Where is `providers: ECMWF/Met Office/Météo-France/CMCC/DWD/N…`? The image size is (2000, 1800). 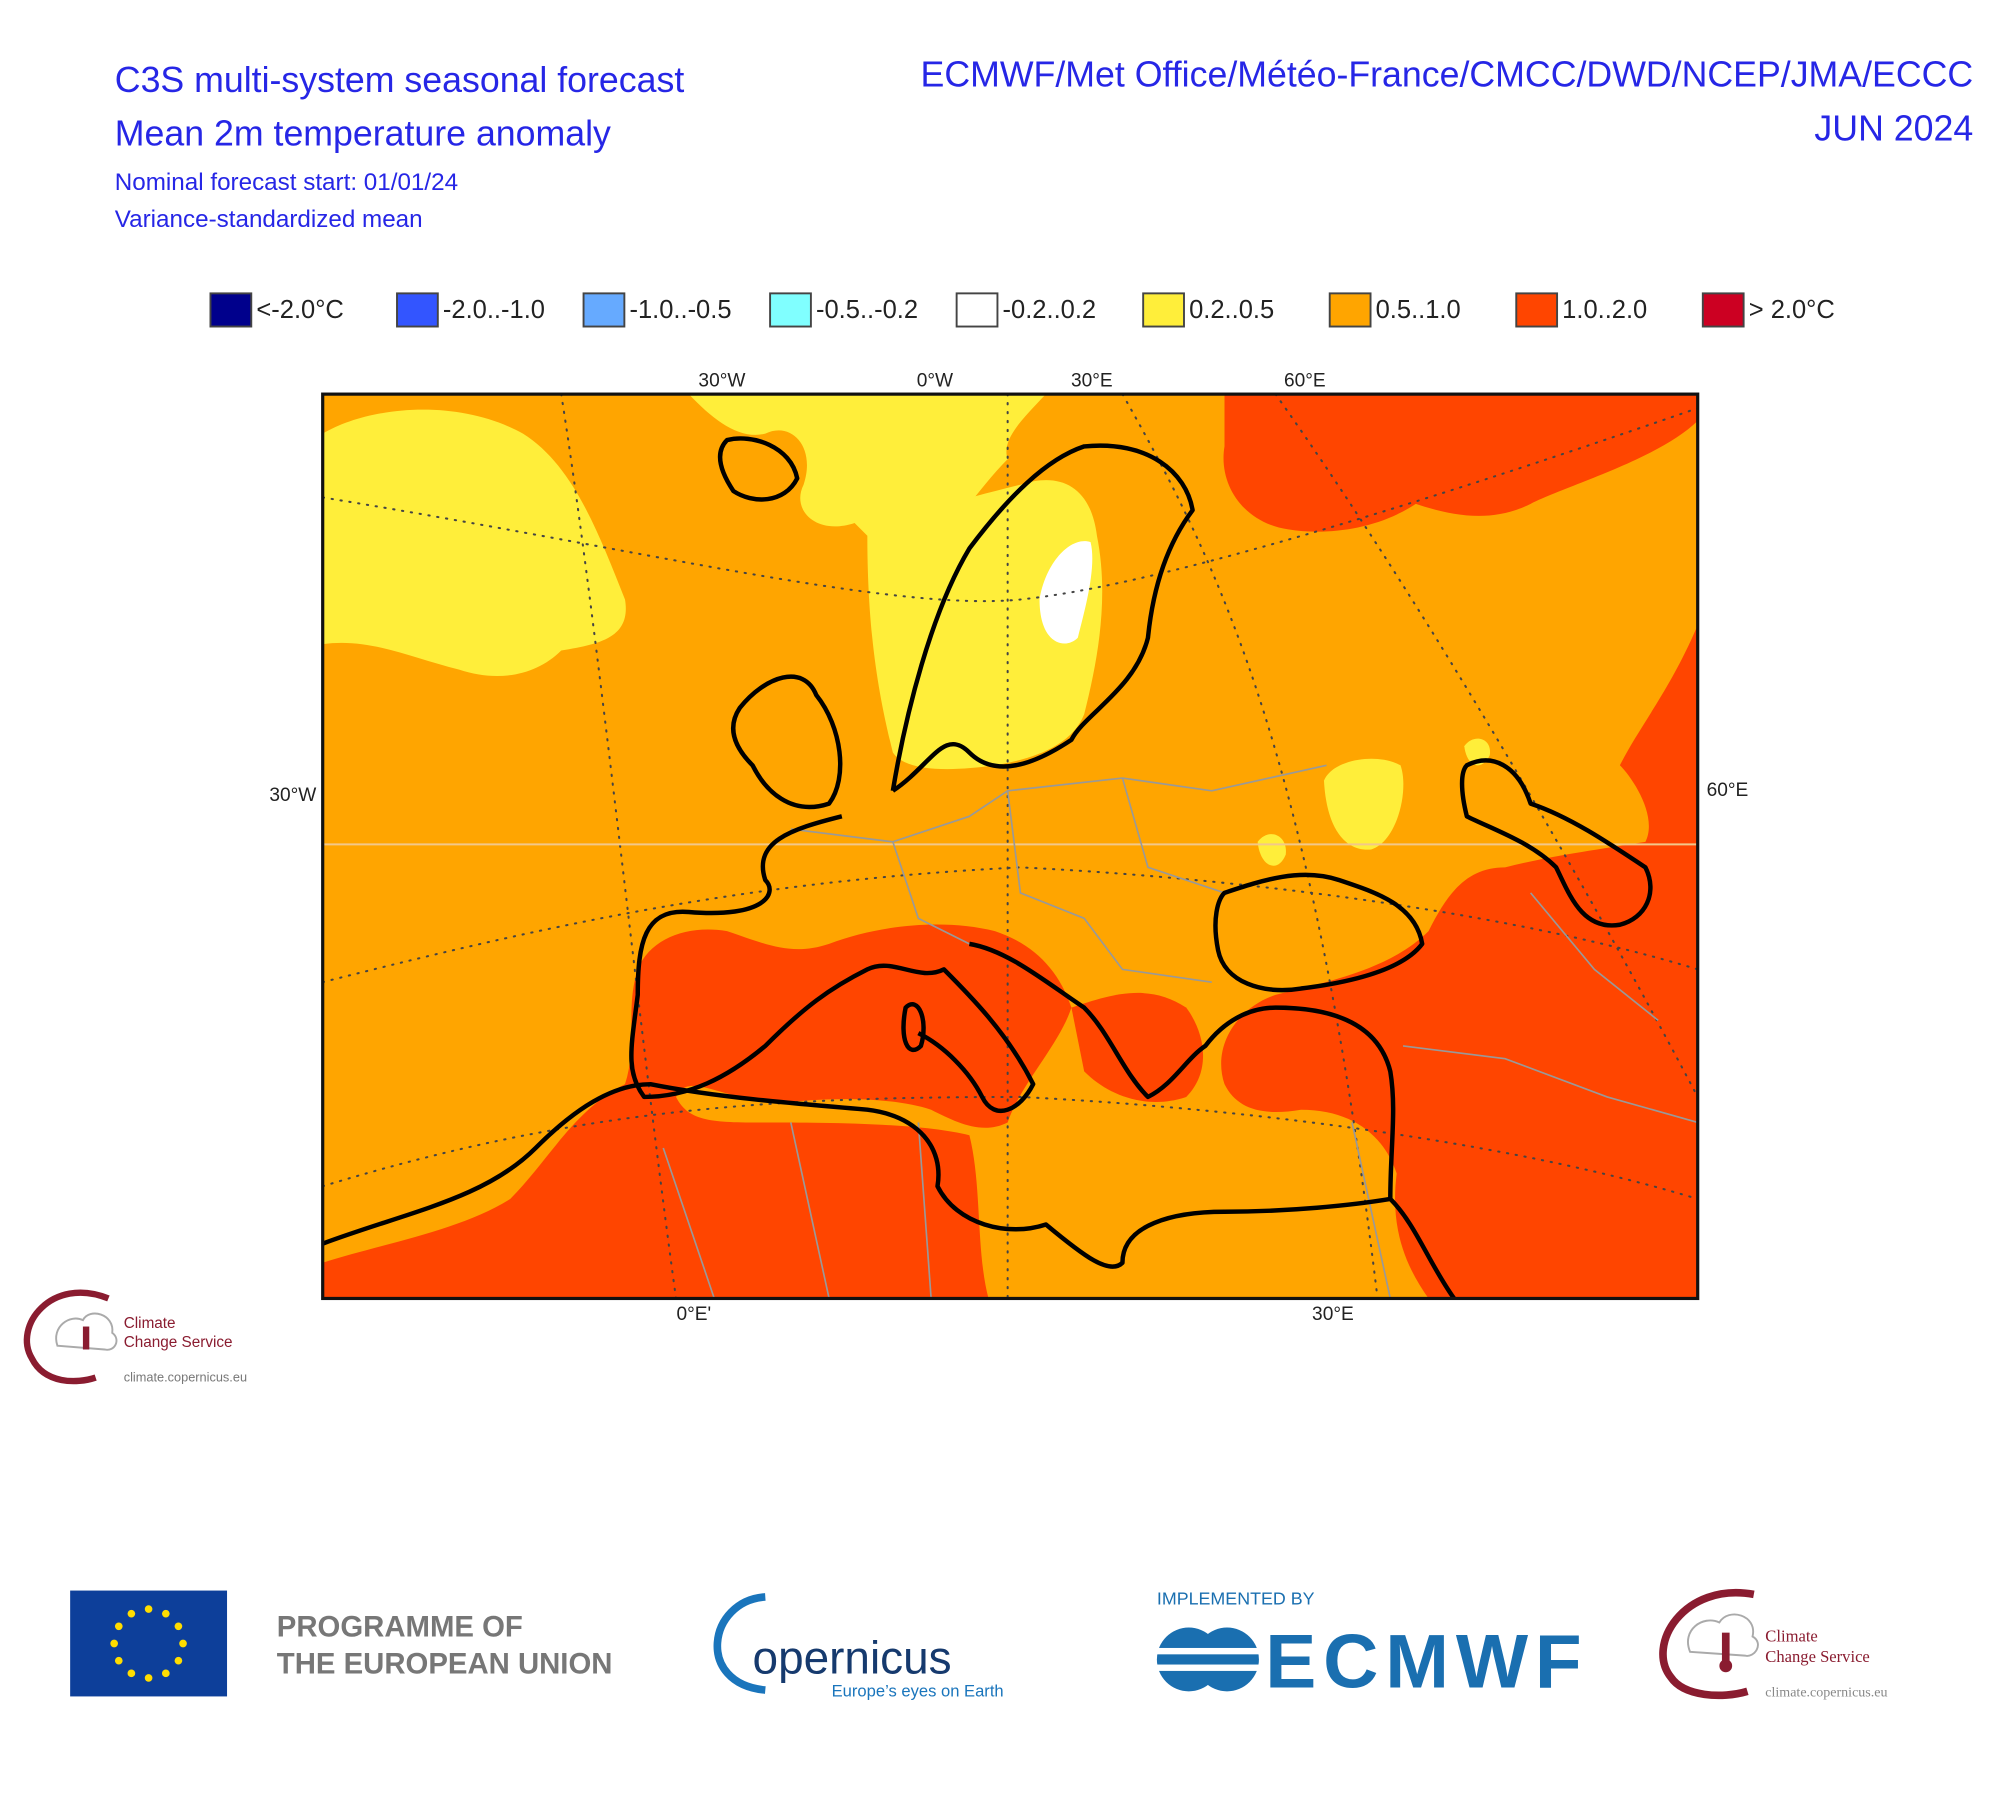 providers: ECMWF/Met Office/Météo-France/CMCC/DWD/N… is located at coordinates (1447, 75).